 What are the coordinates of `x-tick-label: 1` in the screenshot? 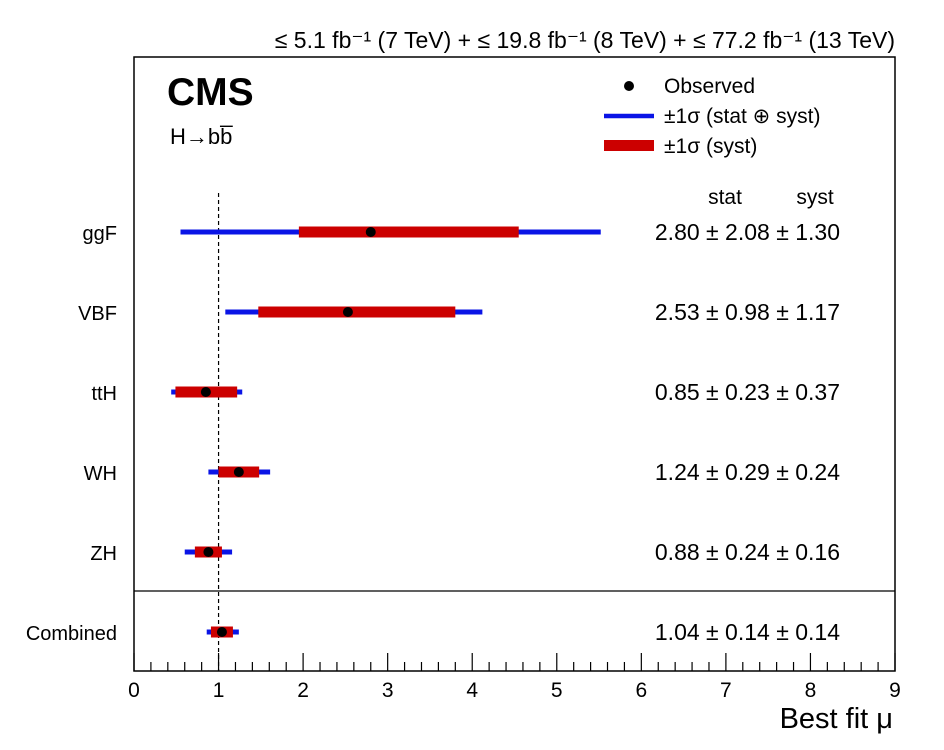 It's located at (219, 690).